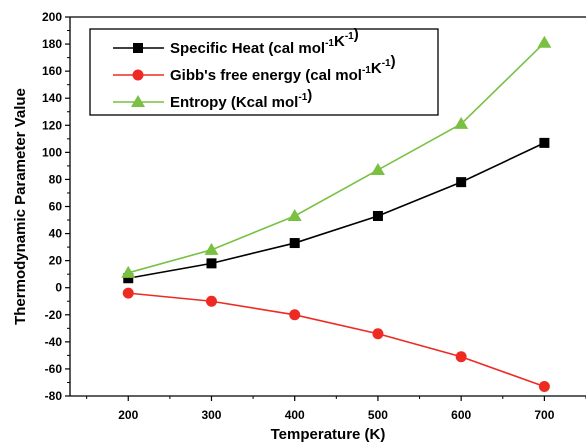 This screenshot has height=443, width=586. I want to click on y-tick-label: -80, so click(54, 396).